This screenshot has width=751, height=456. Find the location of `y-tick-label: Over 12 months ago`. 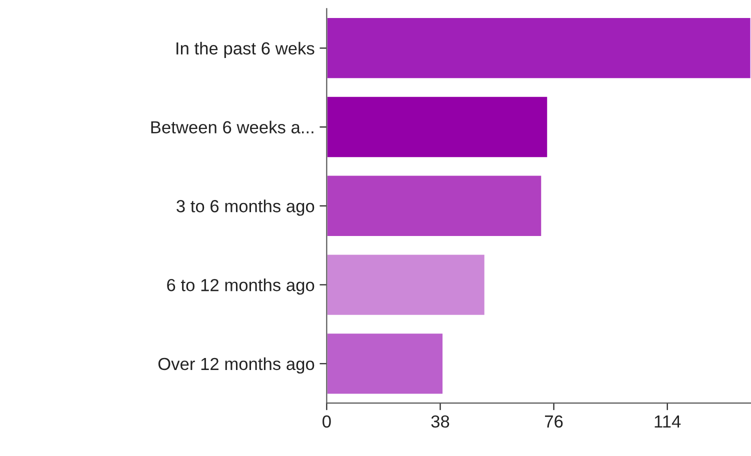

y-tick-label: Over 12 months ago is located at coordinates (236, 365).